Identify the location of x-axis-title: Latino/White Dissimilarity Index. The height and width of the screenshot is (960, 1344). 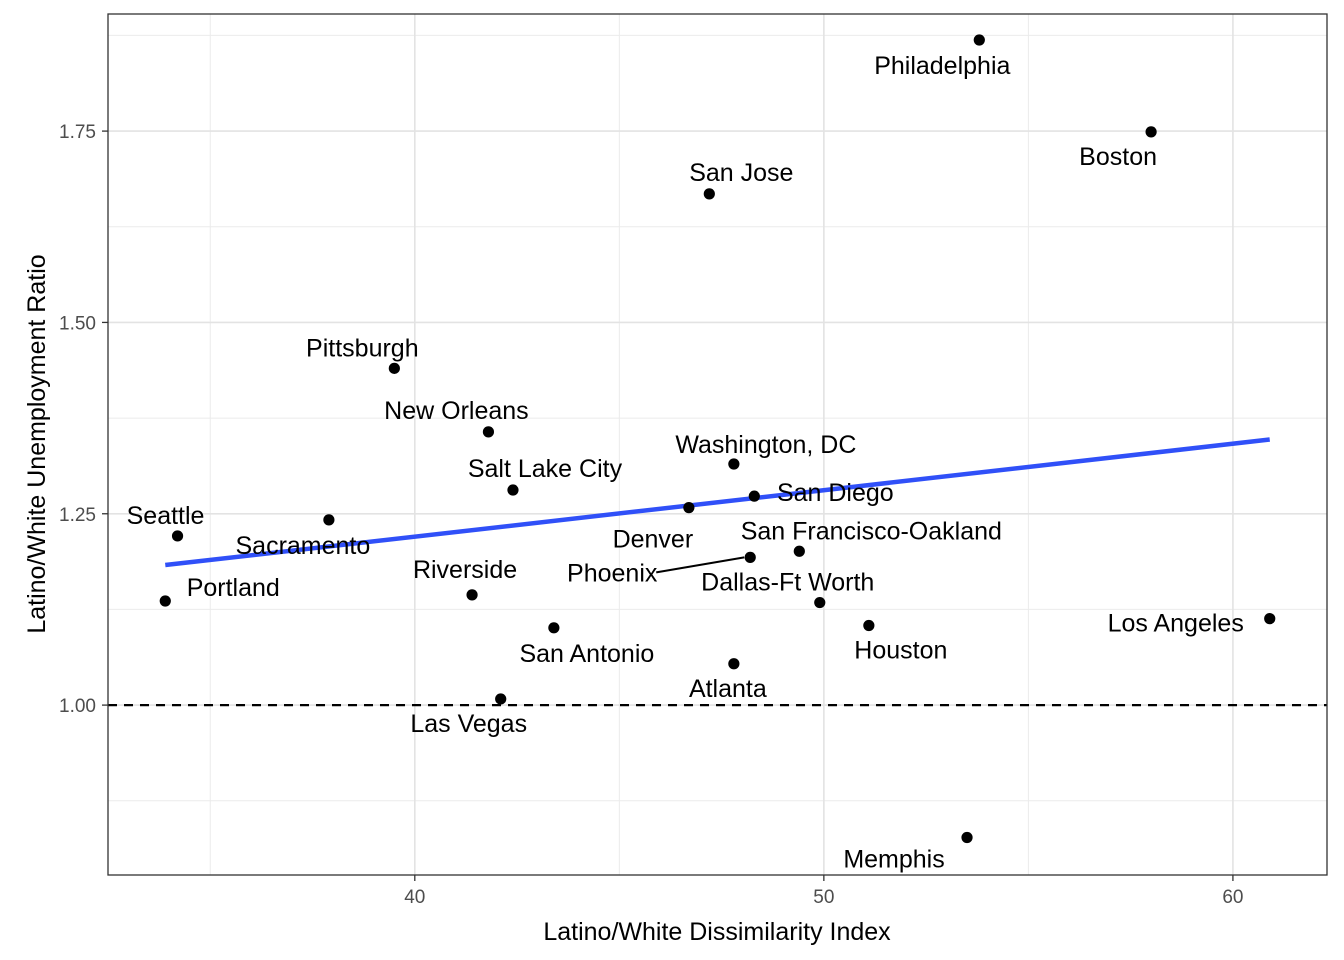
(717, 932).